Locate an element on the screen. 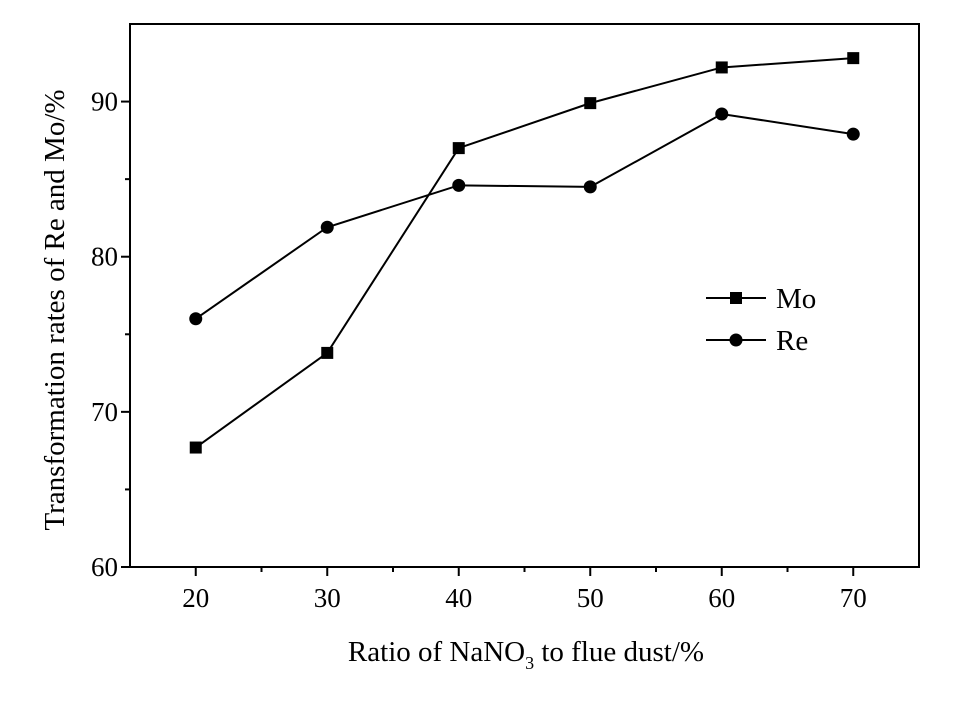 Image resolution: width=965 pixels, height=703 pixels. x-axis-title: Ratio of NaNO3 to flue dust/% is located at coordinates (526, 654).